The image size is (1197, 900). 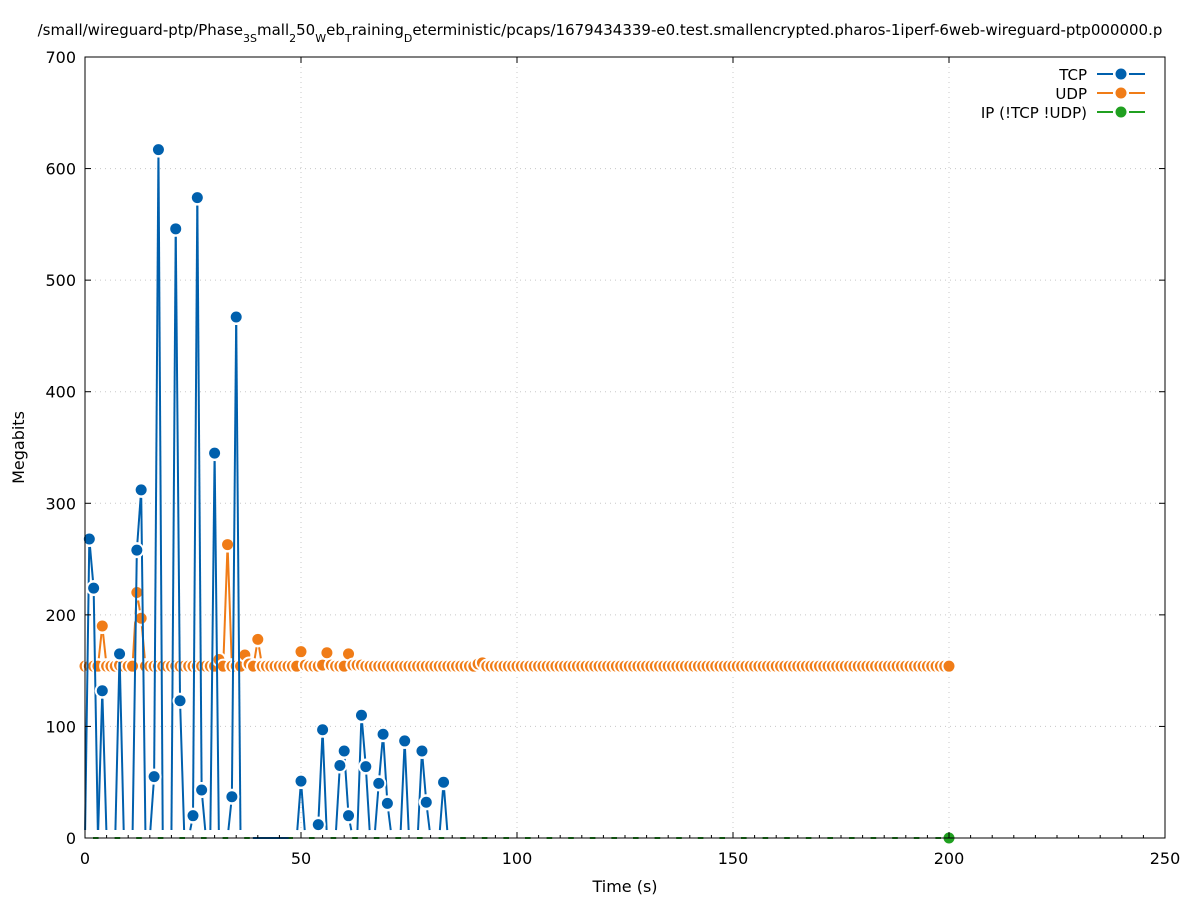 What do you see at coordinates (60, 280) in the screenshot?
I see `y-tick-label: 500` at bounding box center [60, 280].